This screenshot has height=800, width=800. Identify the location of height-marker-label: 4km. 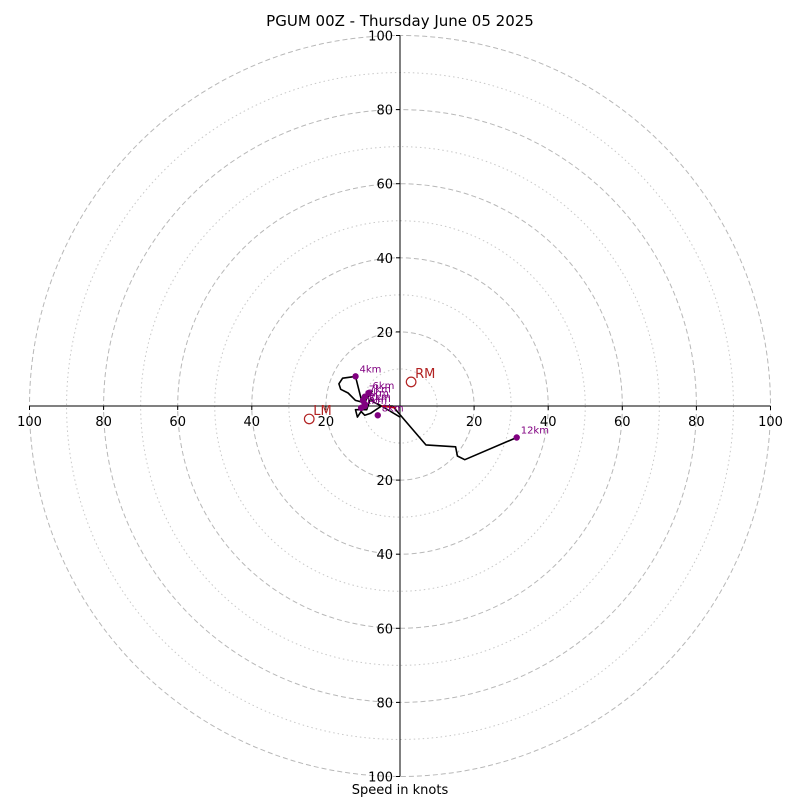
(371, 369).